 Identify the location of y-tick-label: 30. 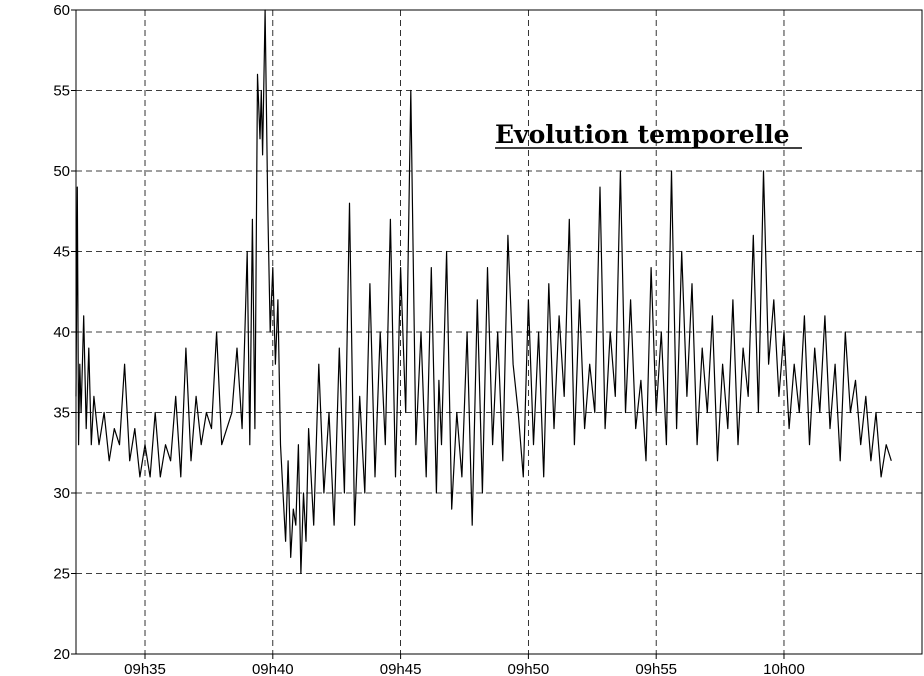
(61, 493).